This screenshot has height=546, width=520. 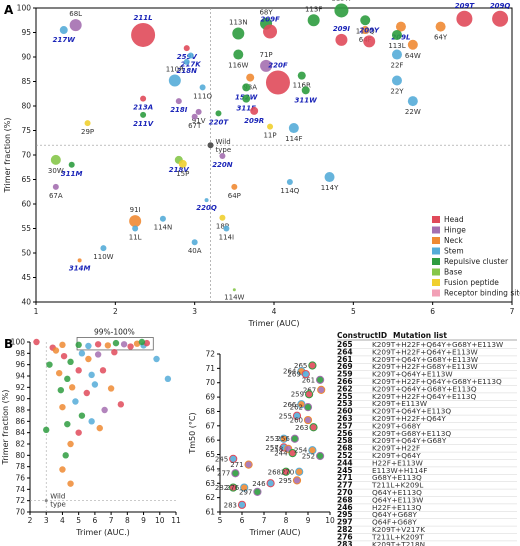 What do you see at coordinates (222, 165) in the screenshot?
I see `point-label: 220N` at bounding box center [222, 165].